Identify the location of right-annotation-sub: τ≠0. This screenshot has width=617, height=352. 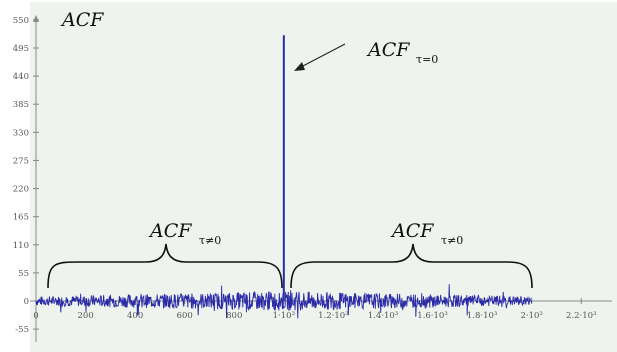
(452, 240).